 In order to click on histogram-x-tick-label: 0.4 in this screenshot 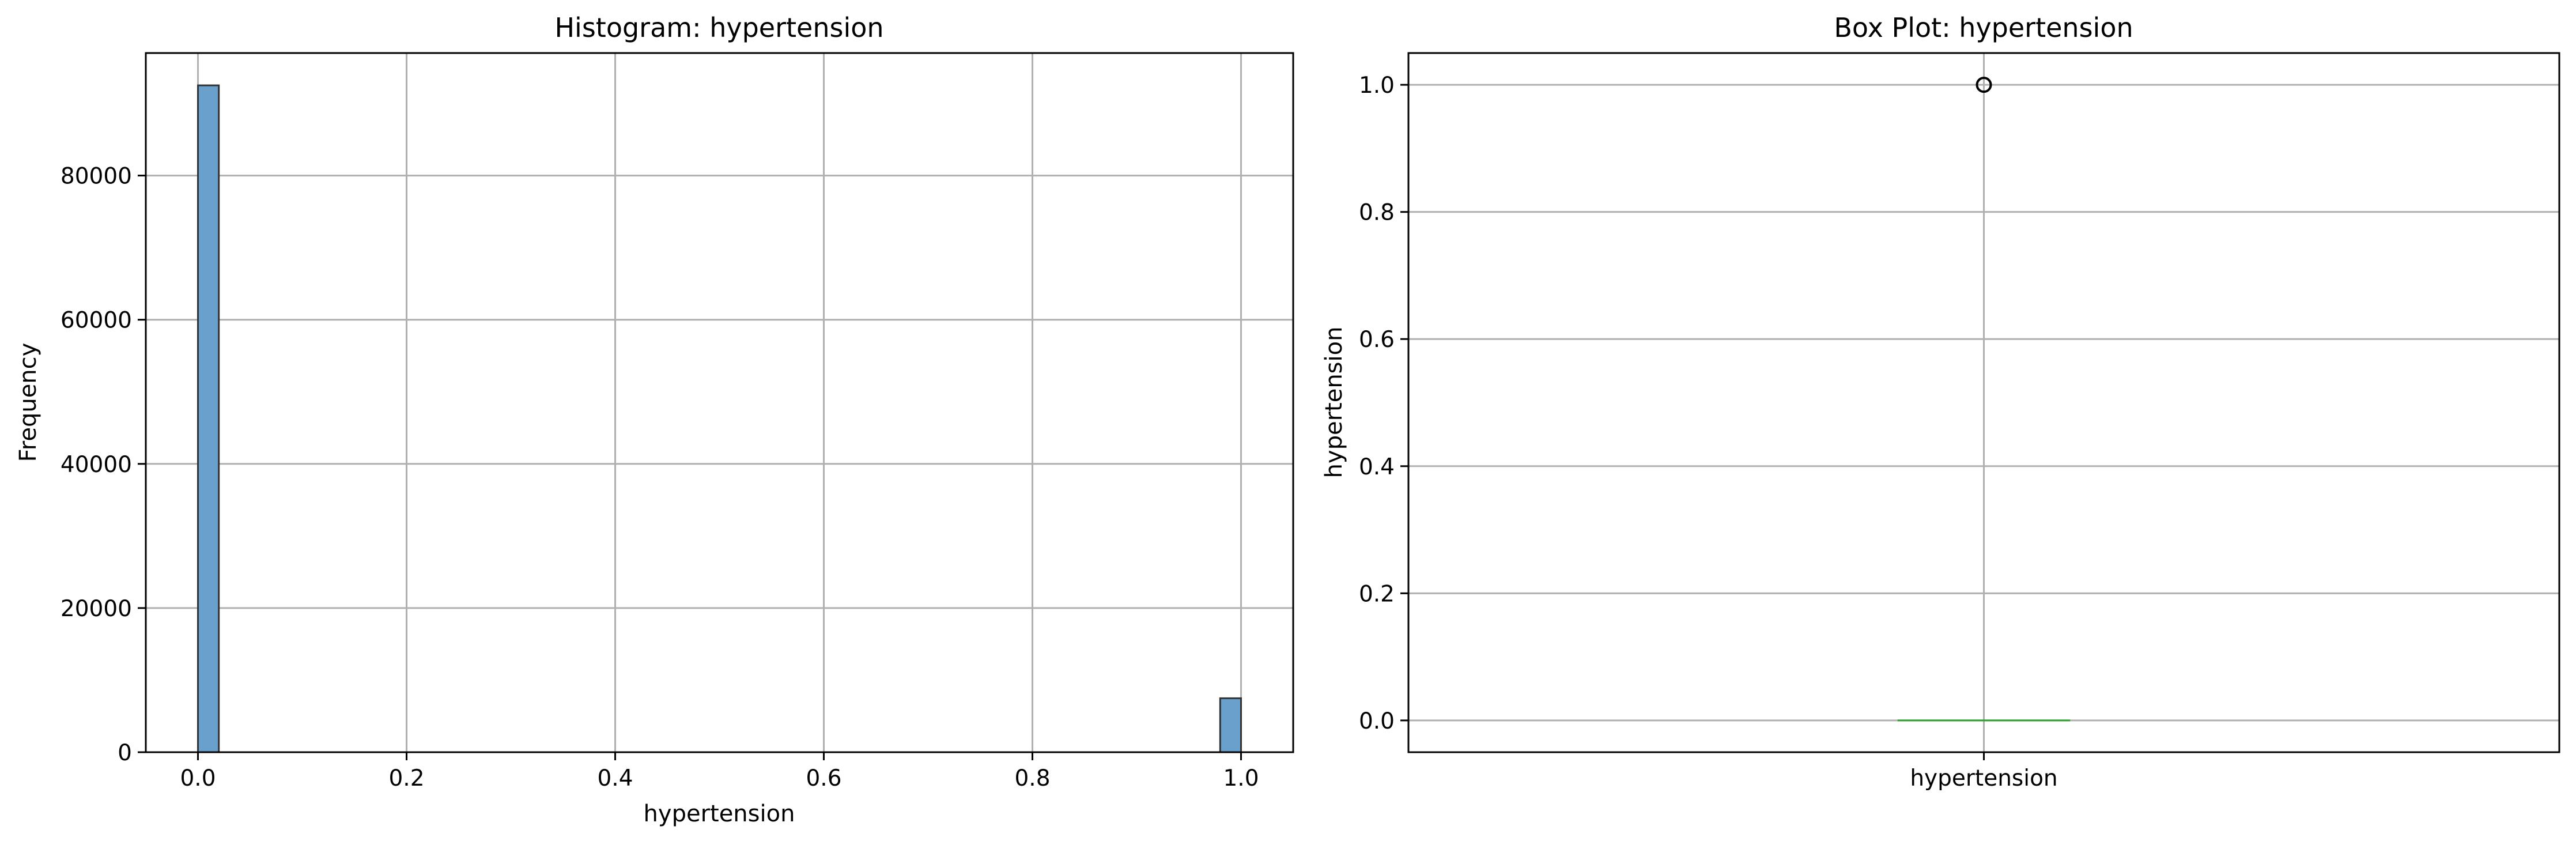, I will do `click(615, 778)`.